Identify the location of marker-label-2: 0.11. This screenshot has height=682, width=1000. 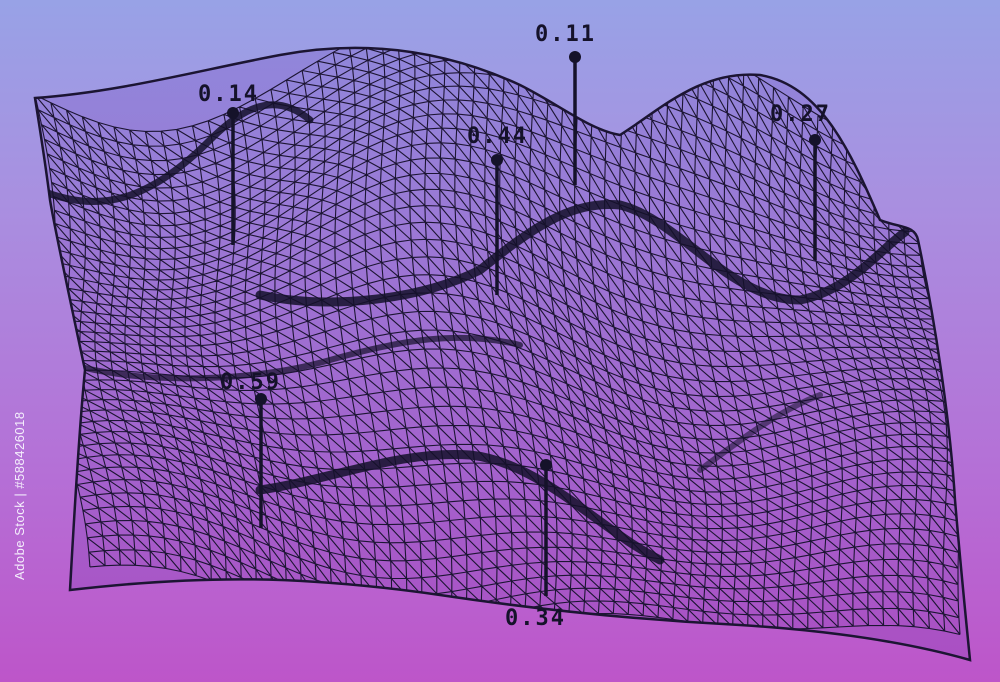
(565, 34).